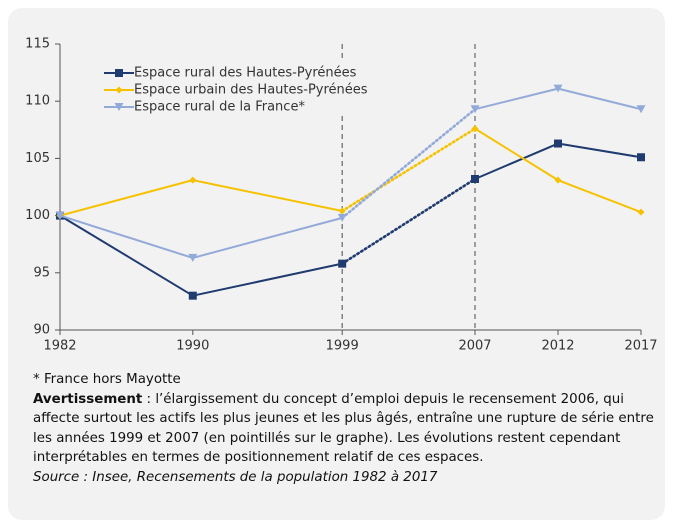 This screenshot has height=528, width=673. I want to click on x-tick-label: 2017, so click(640, 346).